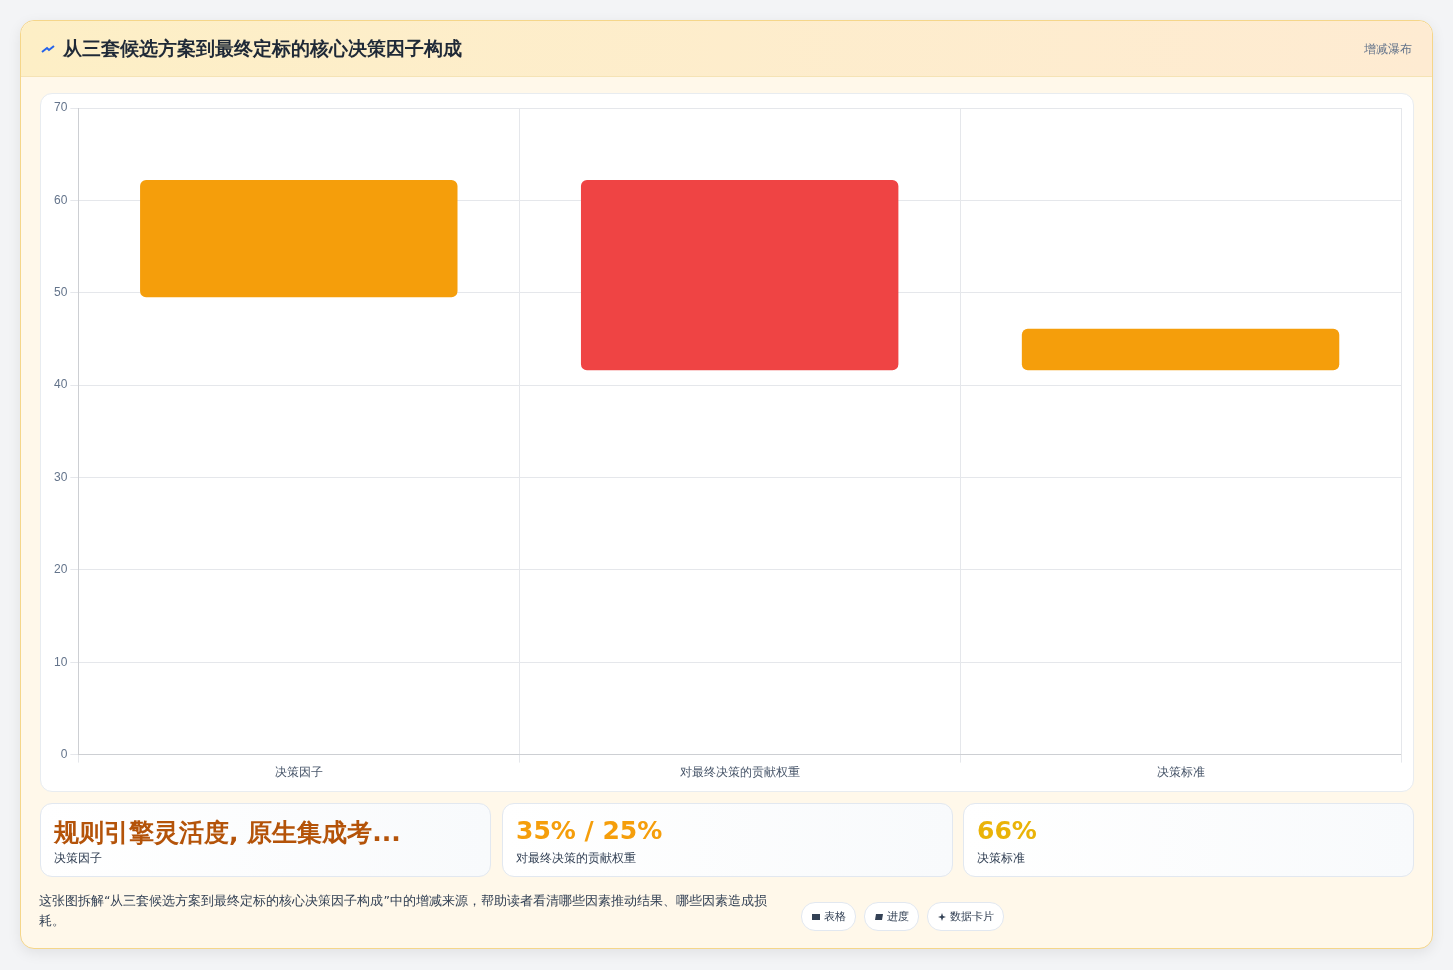 This screenshot has width=1453, height=970. What do you see at coordinates (1180, 772) in the screenshot?
I see `x-tick-label: 决策标准` at bounding box center [1180, 772].